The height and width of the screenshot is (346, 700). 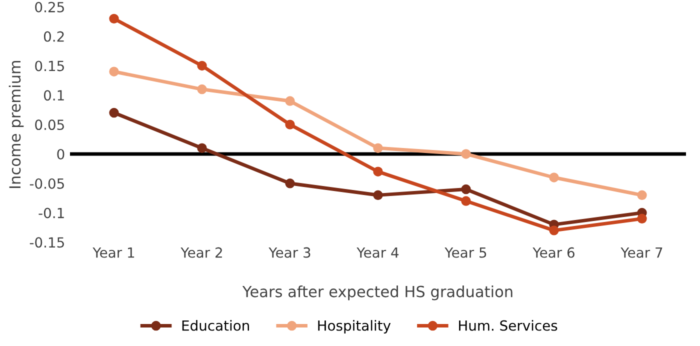 What do you see at coordinates (47, 183) in the screenshot?
I see `y-tick-label: -0.05` at bounding box center [47, 183].